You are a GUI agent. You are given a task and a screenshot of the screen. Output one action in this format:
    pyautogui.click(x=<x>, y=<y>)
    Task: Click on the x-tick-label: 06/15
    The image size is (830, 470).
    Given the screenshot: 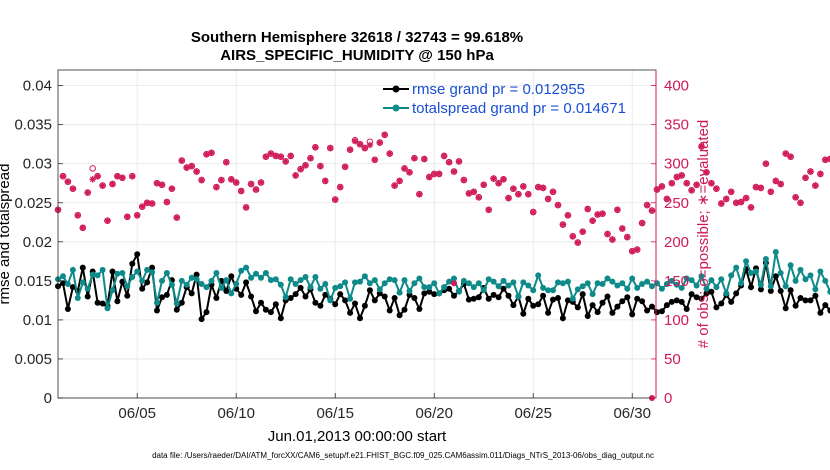 What is the action you would take?
    pyautogui.click(x=335, y=413)
    